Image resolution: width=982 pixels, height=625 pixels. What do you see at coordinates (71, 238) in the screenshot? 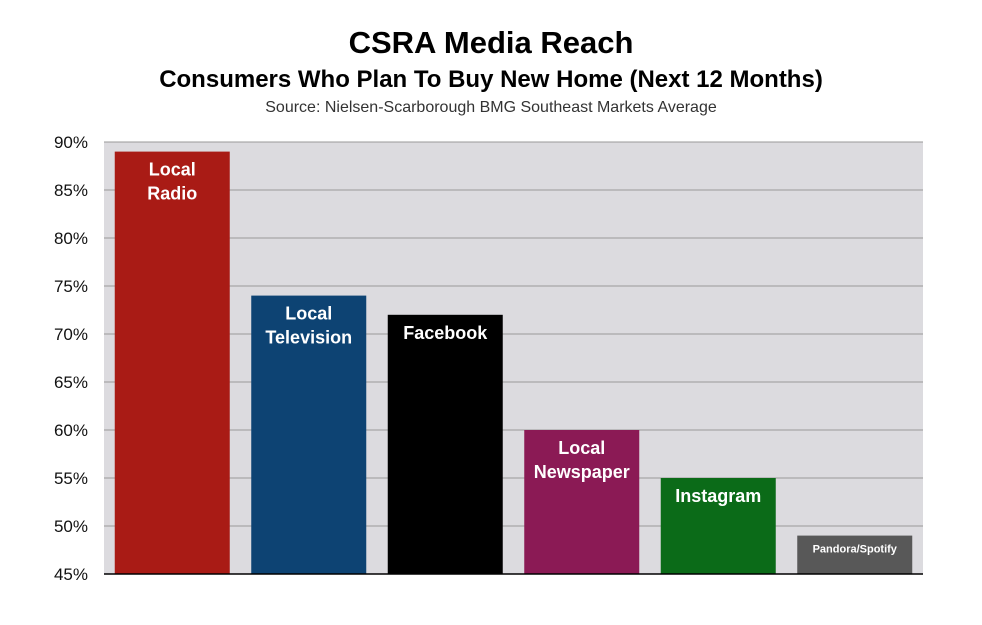
I see `y-tick-label: 80%` at bounding box center [71, 238].